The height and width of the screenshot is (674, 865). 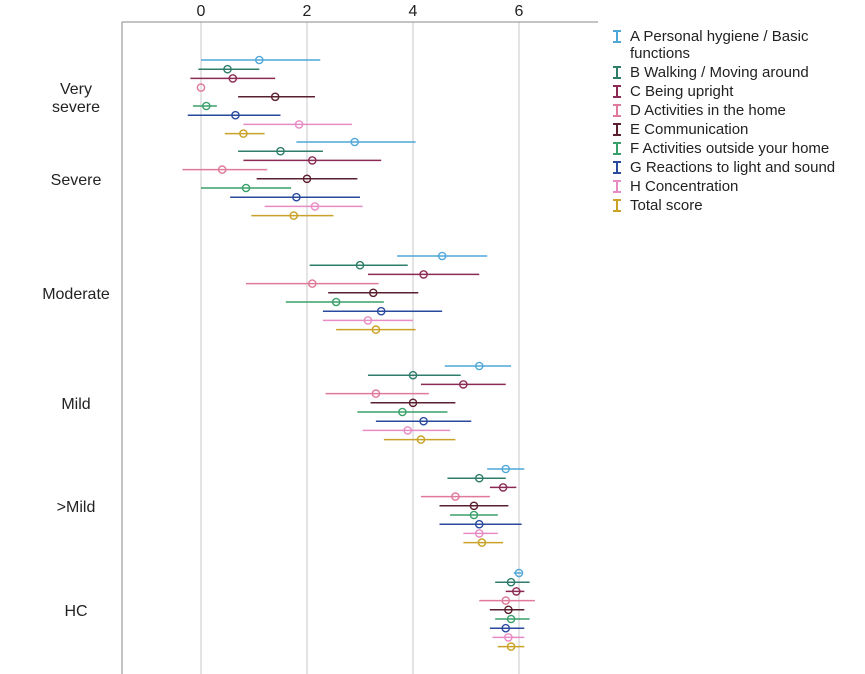 I want to click on category-label: >Mild, so click(x=76, y=507).